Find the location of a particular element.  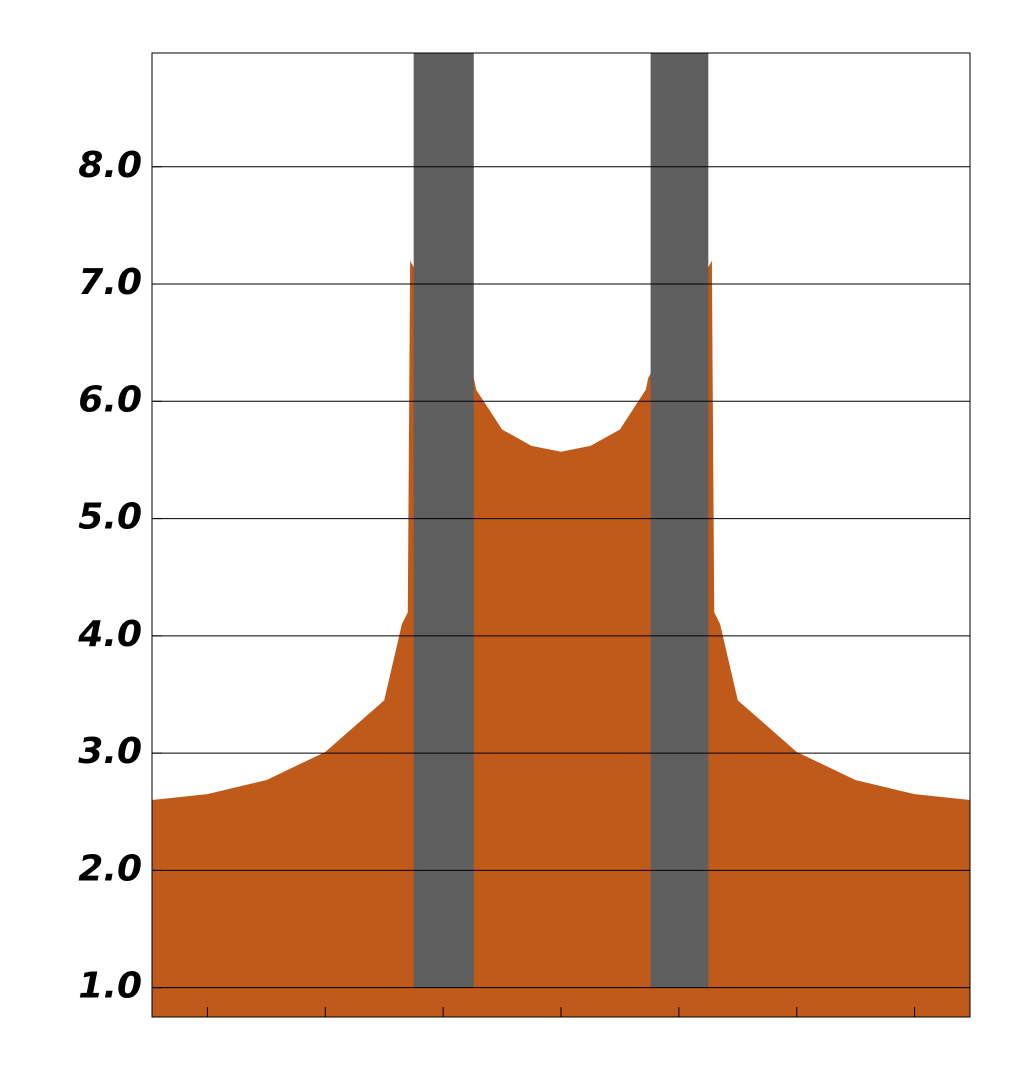

y-tick-label: 3.0 is located at coordinates (110, 751).